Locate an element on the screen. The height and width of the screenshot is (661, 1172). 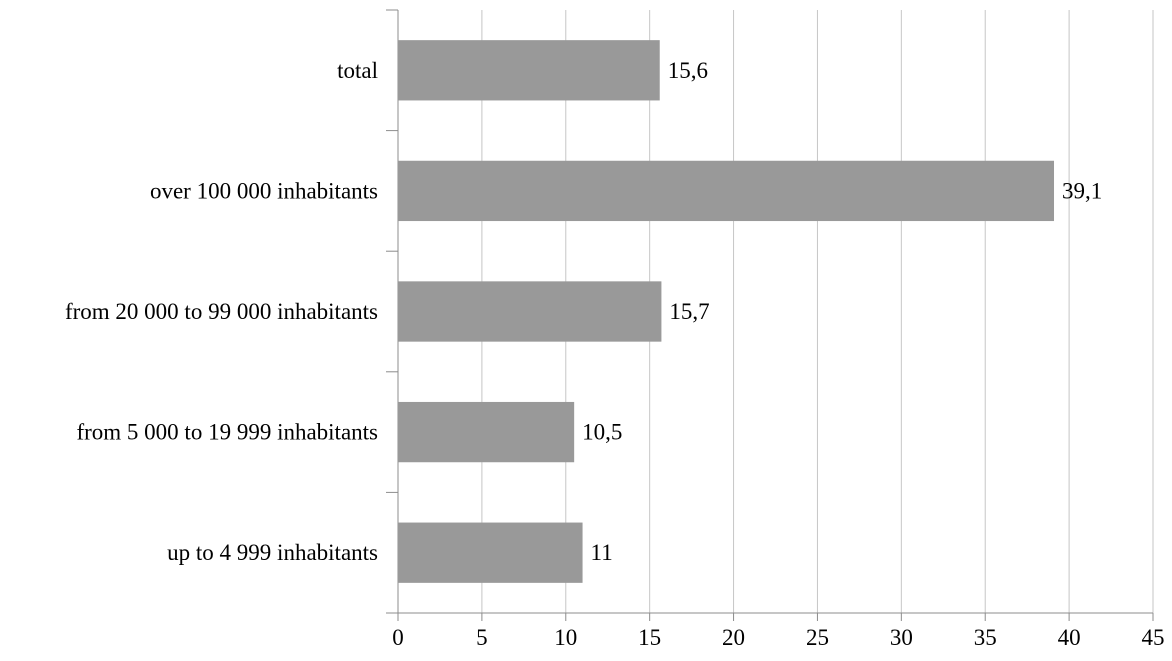
x-tick-label: 45 is located at coordinates (1153, 637).